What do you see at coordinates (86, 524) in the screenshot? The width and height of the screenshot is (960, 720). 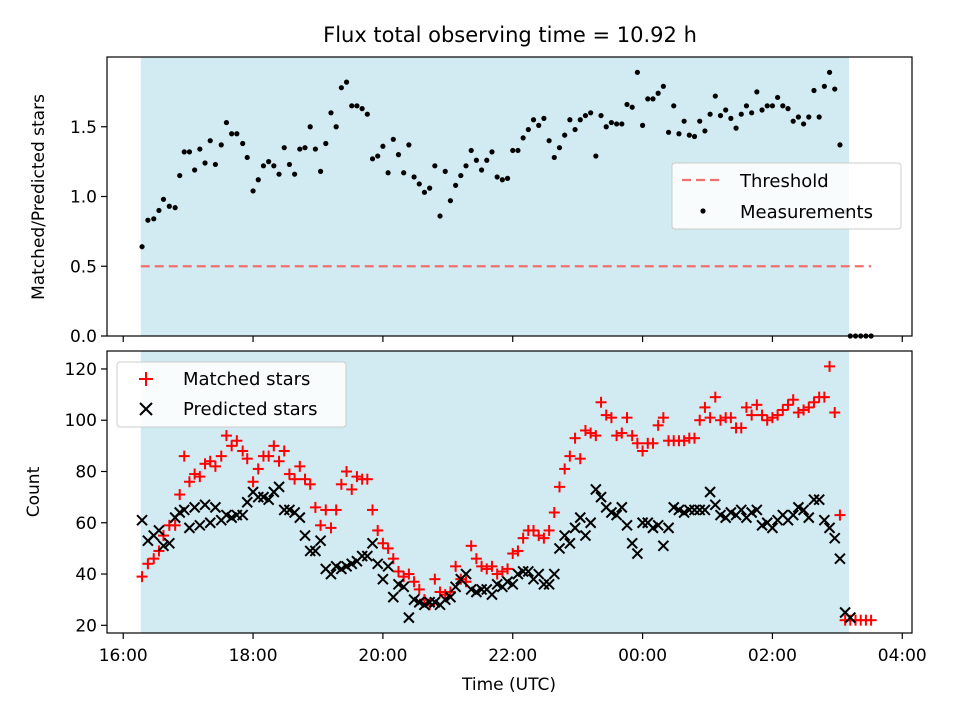 I see `y-tick-label: 60` at bounding box center [86, 524].